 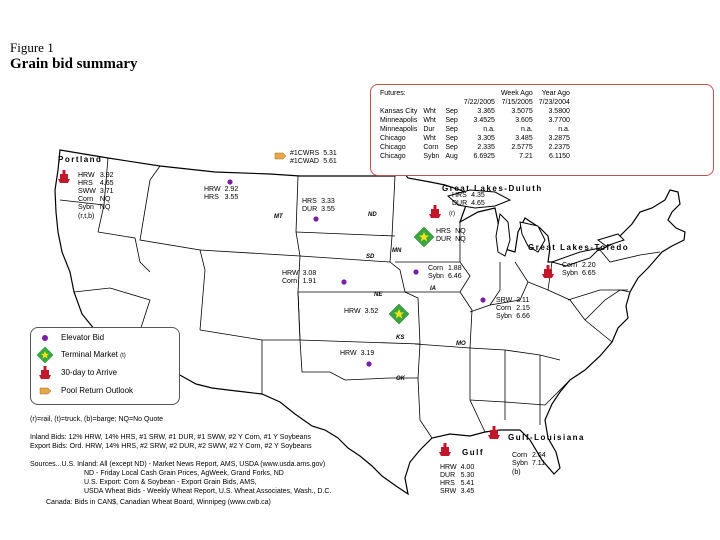 I want to click on futures-header-week-ago: Week Ago, so click(x=516, y=93).